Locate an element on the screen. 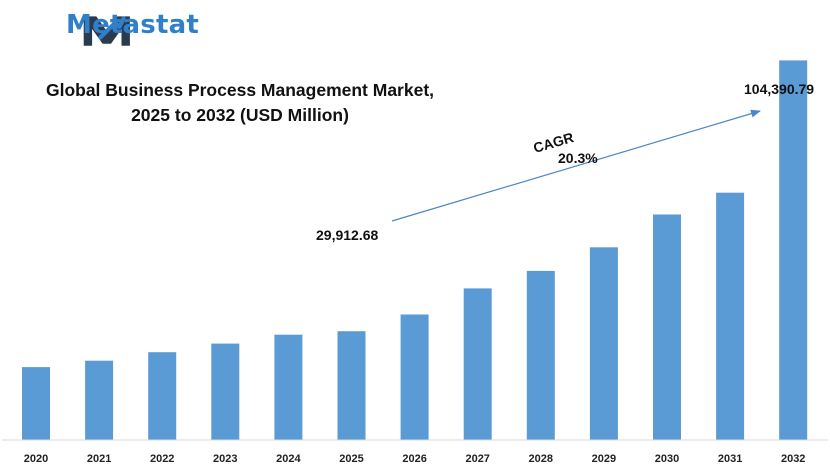 Image resolution: width=830 pixels, height=469 pixels. x-tick-2021: 2021 is located at coordinates (99, 459).